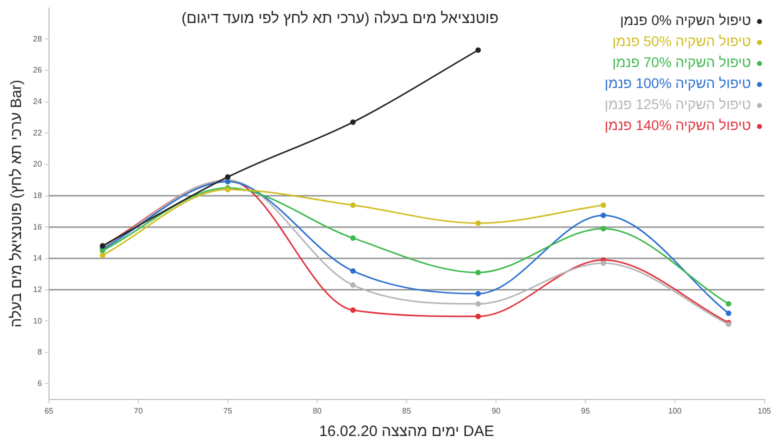  What do you see at coordinates (39, 383) in the screenshot?
I see `y-tick-label: 6` at bounding box center [39, 383].